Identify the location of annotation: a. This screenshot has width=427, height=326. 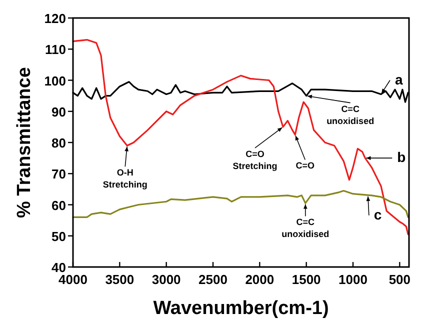
(399, 79).